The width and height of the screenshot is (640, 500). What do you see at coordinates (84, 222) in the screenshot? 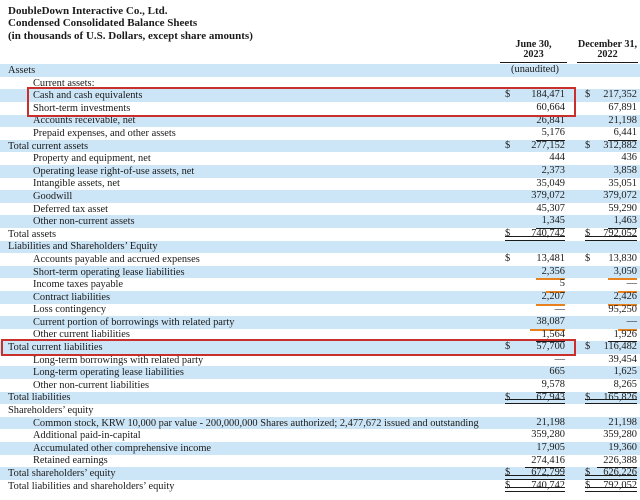
I see `row-label: Other non-current assets` at bounding box center [84, 222].